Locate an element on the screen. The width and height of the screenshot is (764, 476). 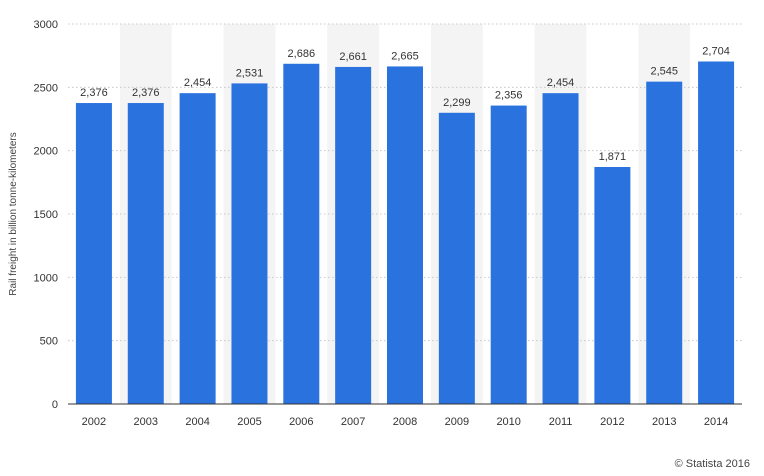
data-label-2003: 2,376 is located at coordinates (146, 93).